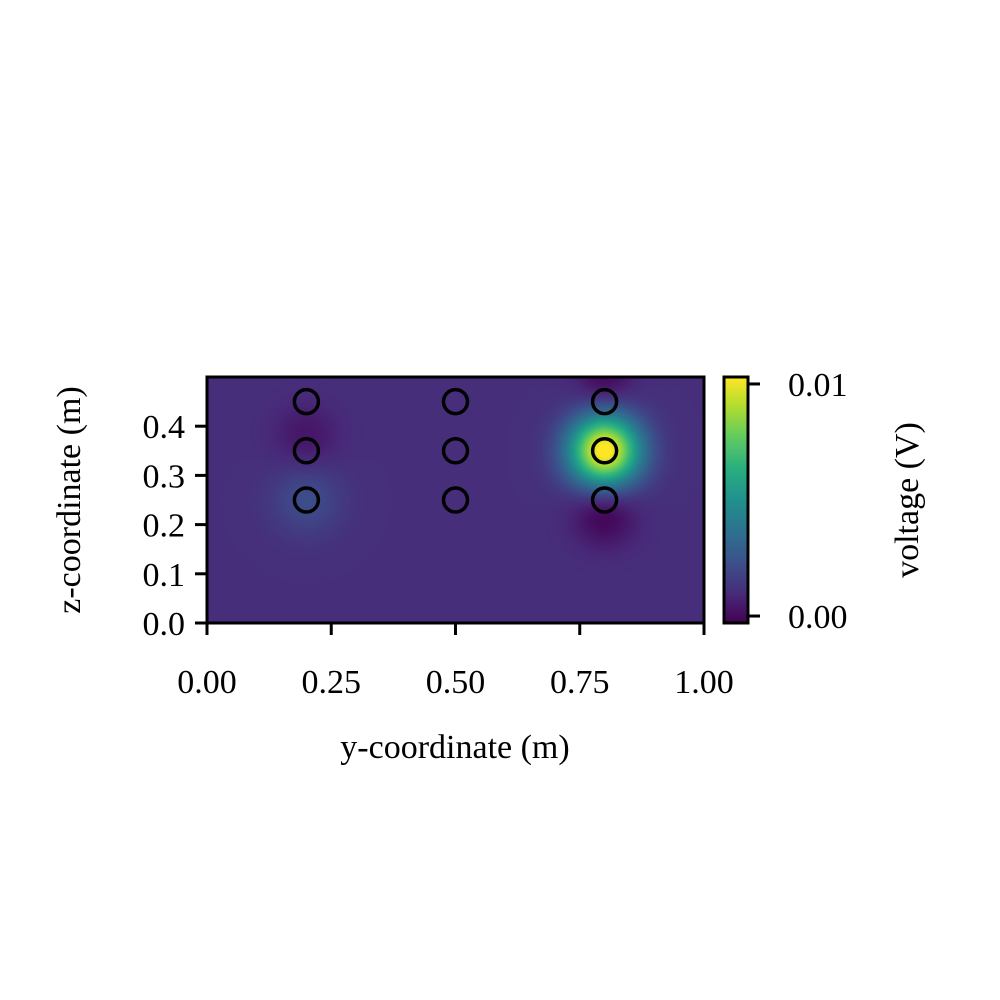  I want to click on y-tick-label: 0.1, so click(164, 575).